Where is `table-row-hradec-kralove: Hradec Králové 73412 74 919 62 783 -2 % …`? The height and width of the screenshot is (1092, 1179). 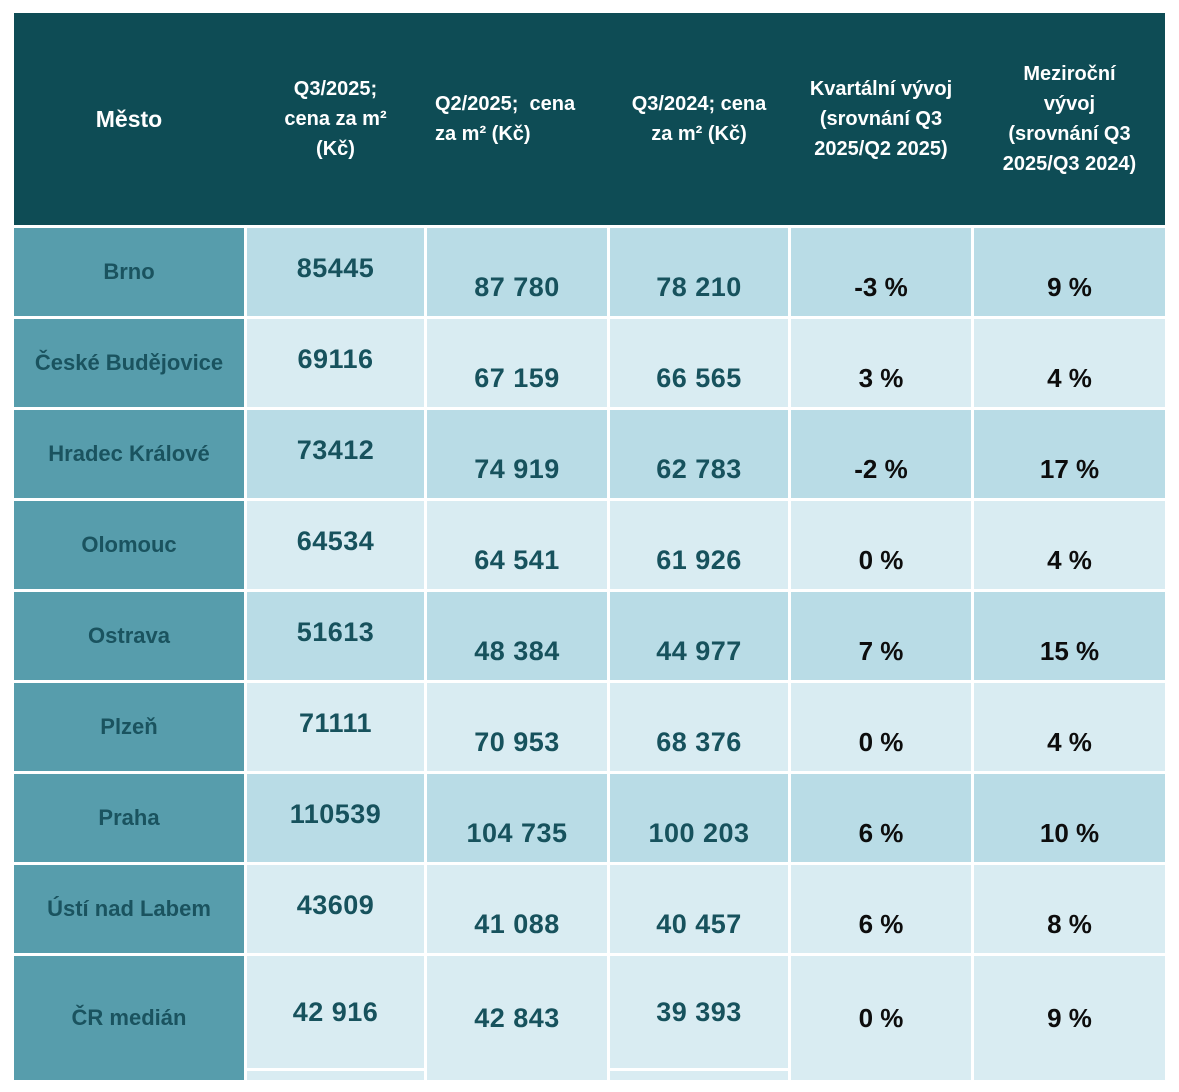 table-row-hradec-kralove: Hradec Králové 73412 74 919 62 783 -2 % … is located at coordinates (589, 454).